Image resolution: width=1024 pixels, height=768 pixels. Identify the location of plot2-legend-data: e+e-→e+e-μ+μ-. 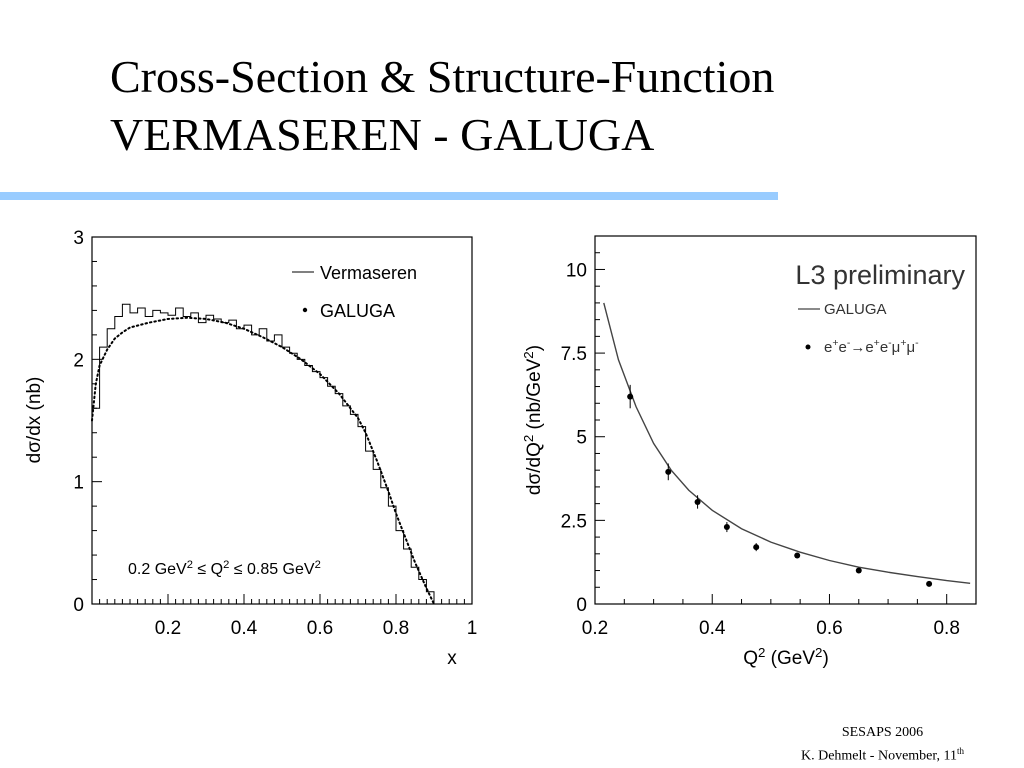
(871, 346).